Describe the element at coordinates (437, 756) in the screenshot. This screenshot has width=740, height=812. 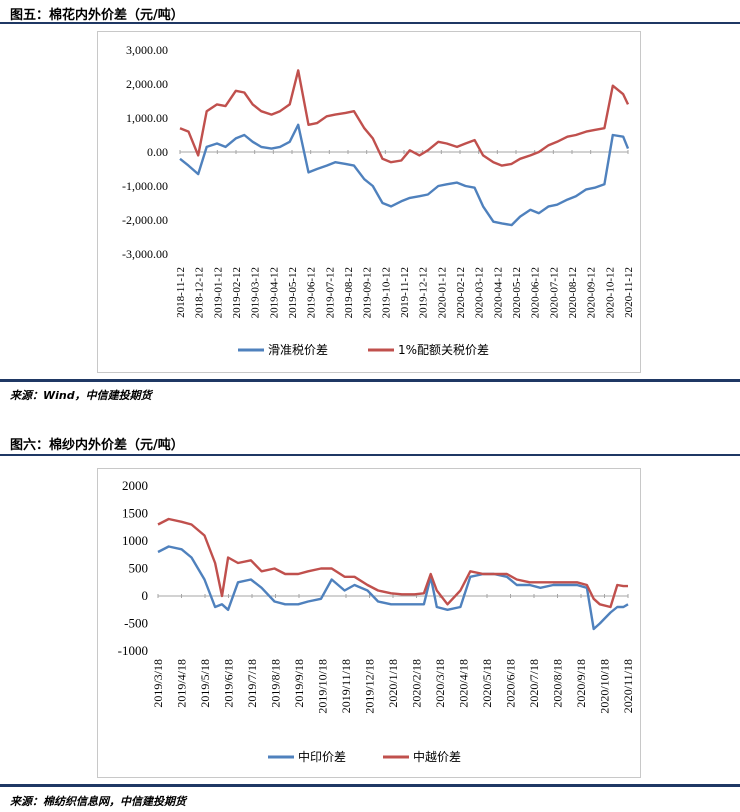
I see `yarn-legend-label-2: 中越价差` at that location.